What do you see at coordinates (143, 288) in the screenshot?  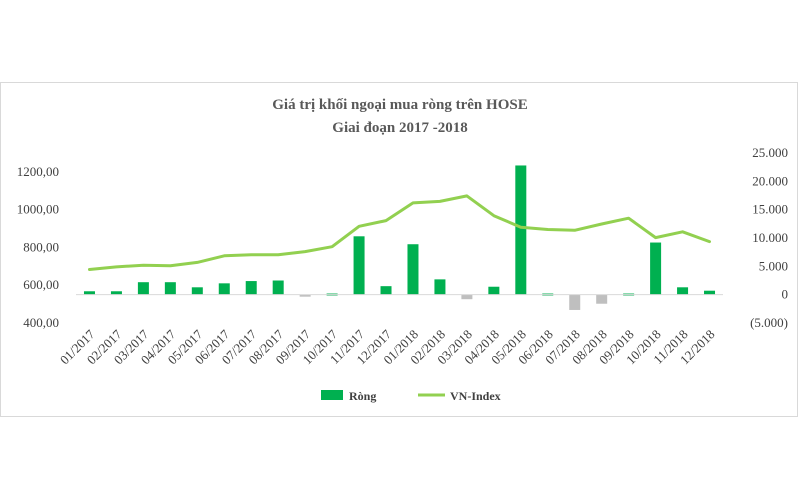 I see `bar-03-2017` at bounding box center [143, 288].